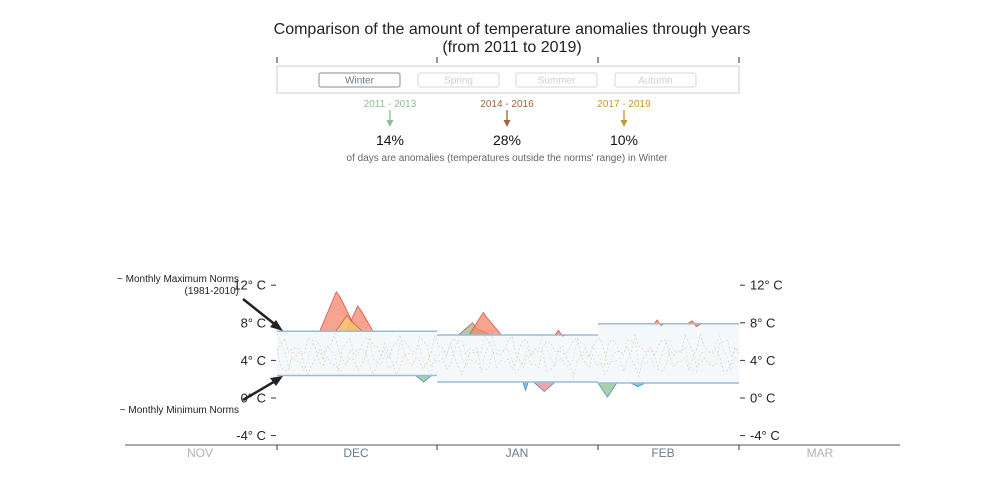  What do you see at coordinates (249, 285) in the screenshot?
I see `y-tick-label-left: 12° C` at bounding box center [249, 285].